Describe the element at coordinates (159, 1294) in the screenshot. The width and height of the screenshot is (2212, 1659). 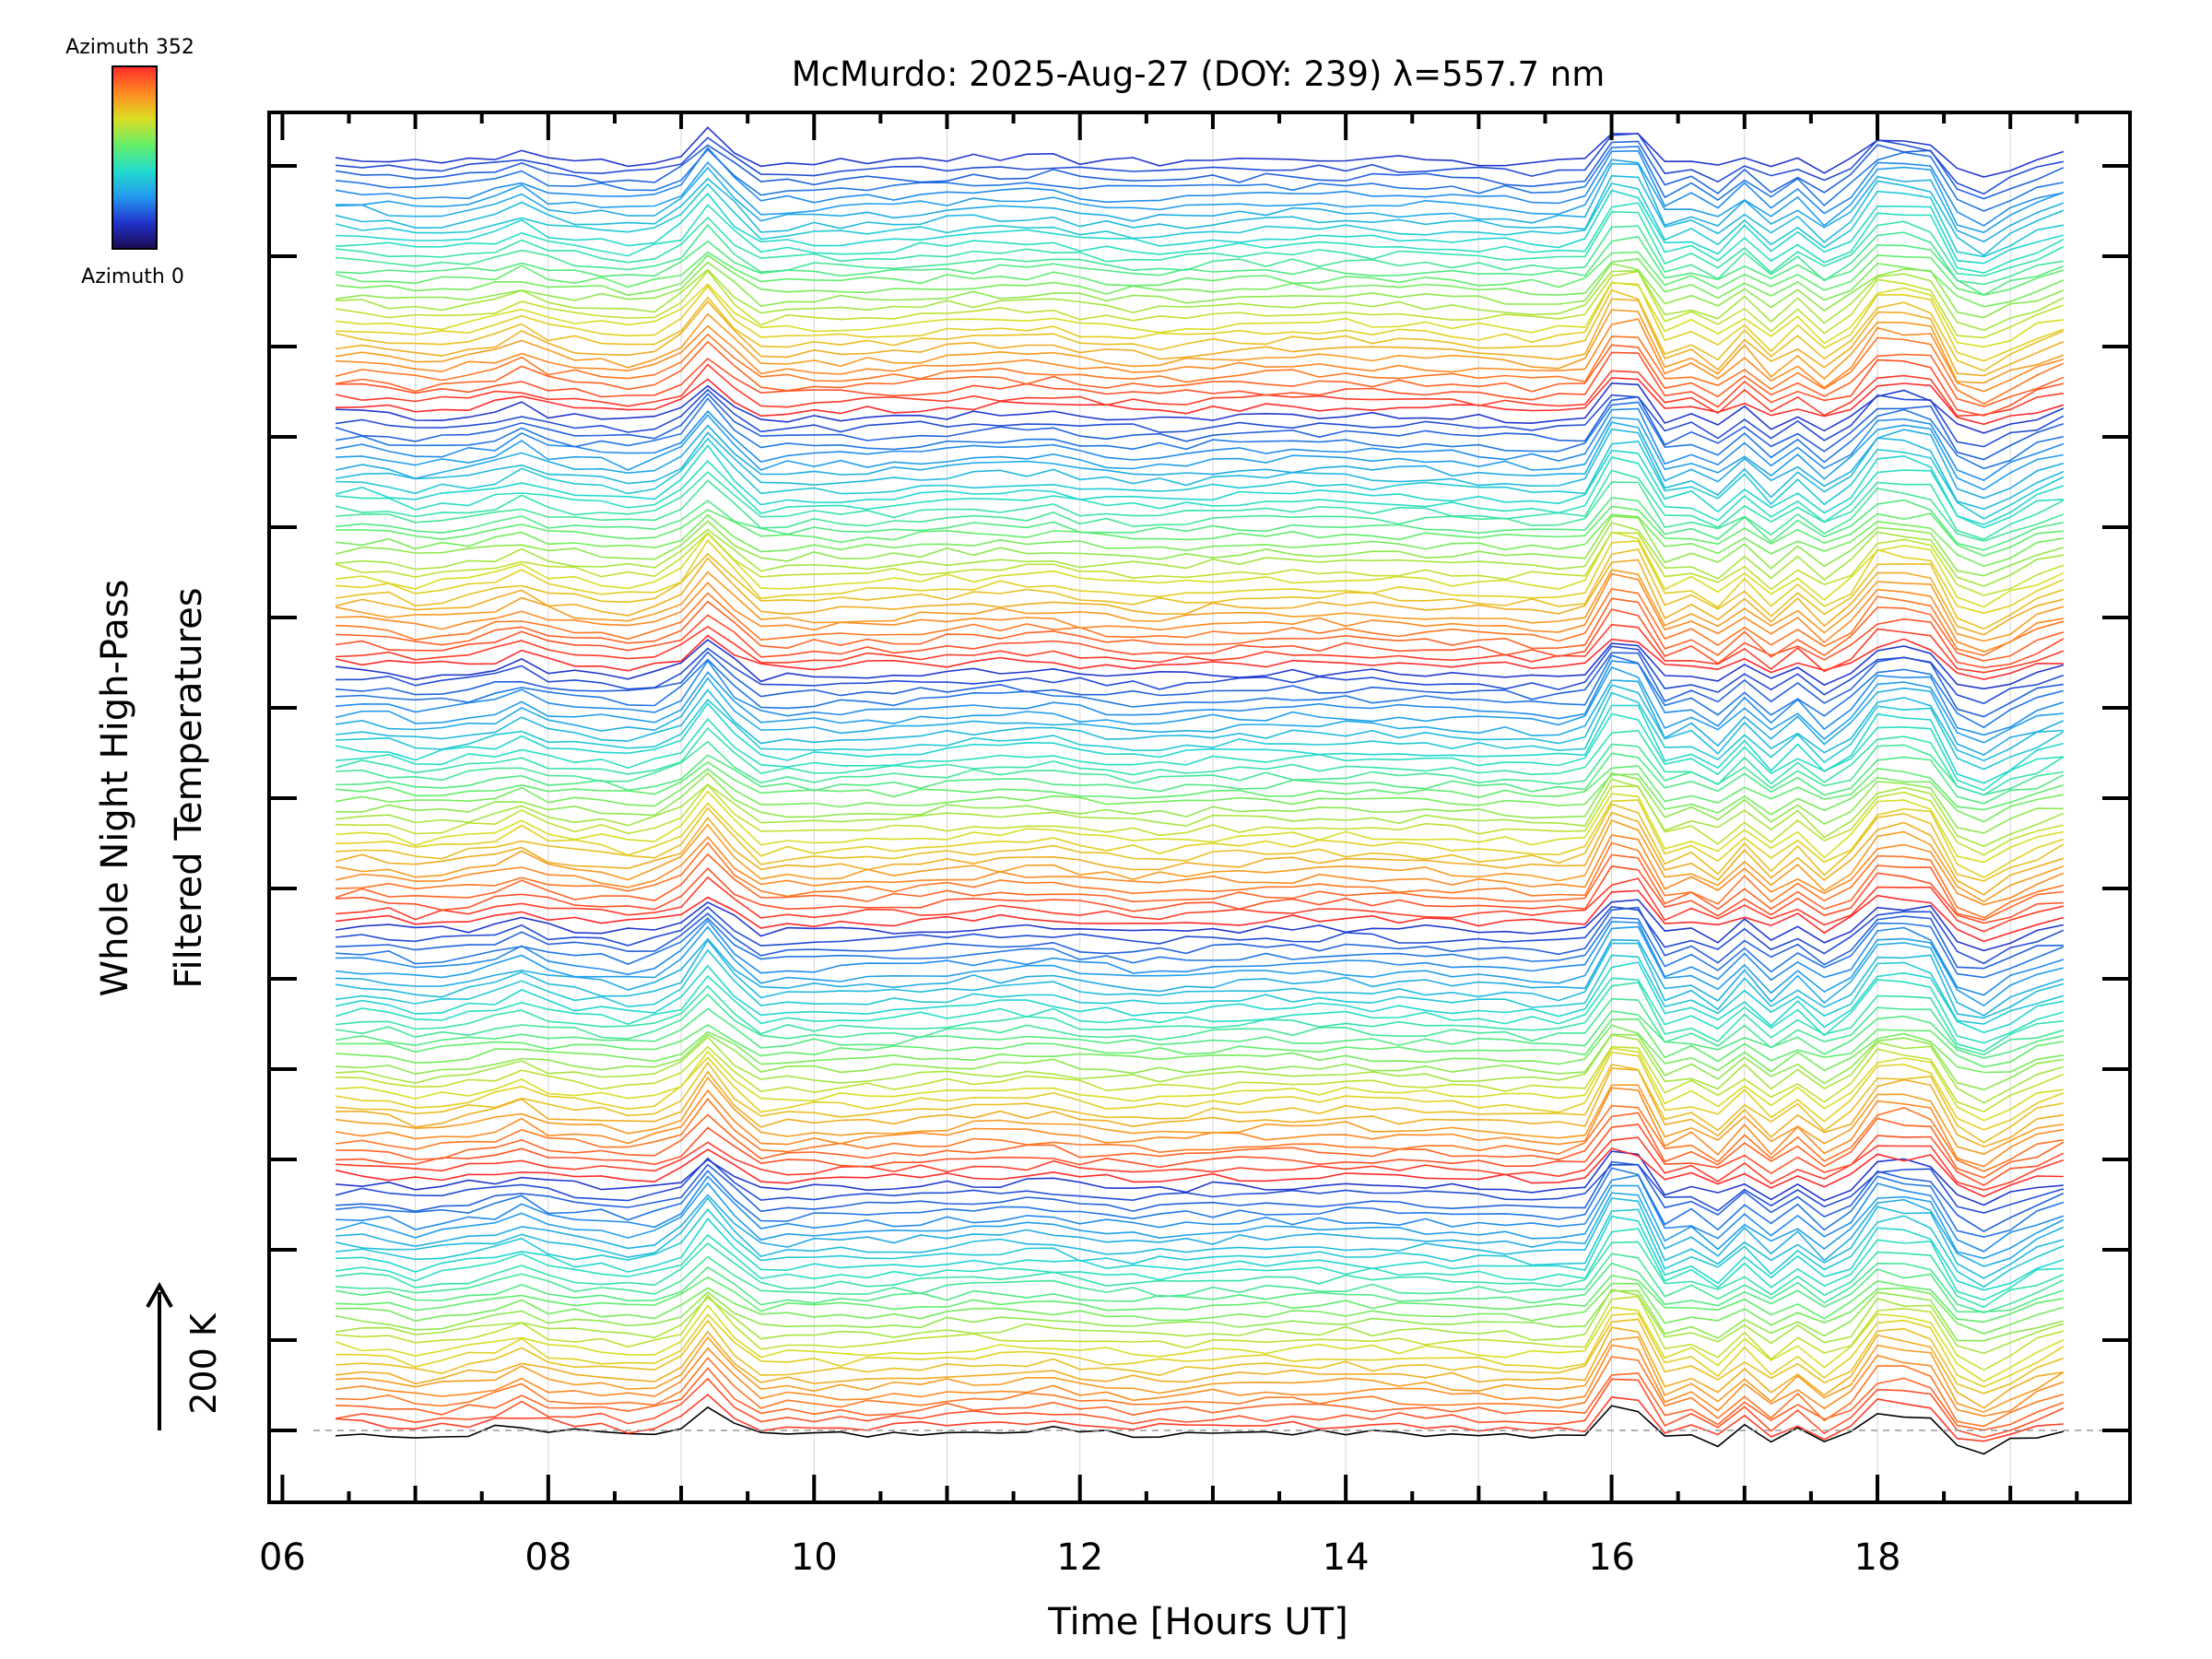
I see `scale-arrow-head-icon` at that location.